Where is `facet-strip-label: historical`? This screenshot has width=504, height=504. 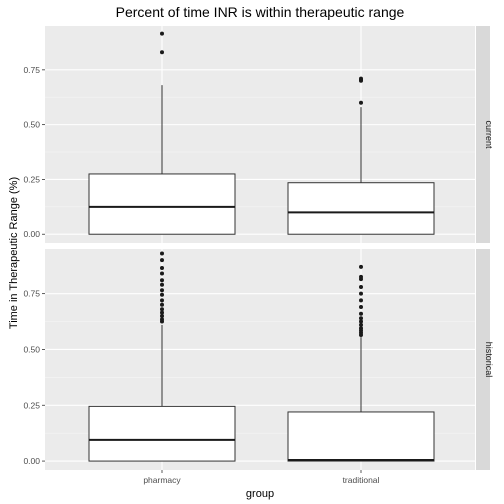
facet-strip-label: historical is located at coordinates (489, 360).